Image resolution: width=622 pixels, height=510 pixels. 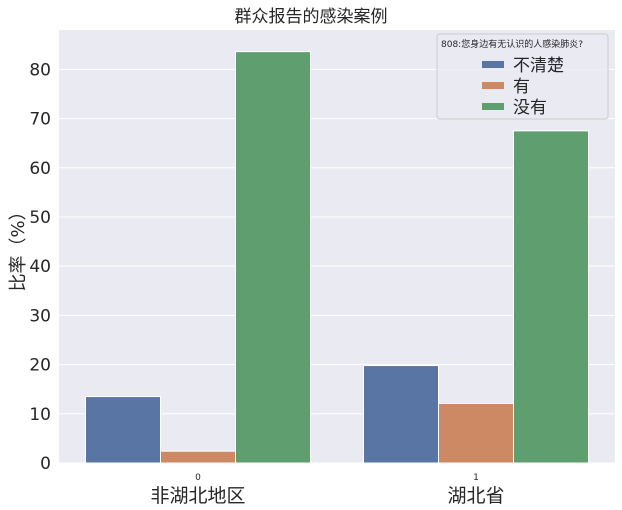 I want to click on y-tick-label: 80, so click(x=40, y=70).